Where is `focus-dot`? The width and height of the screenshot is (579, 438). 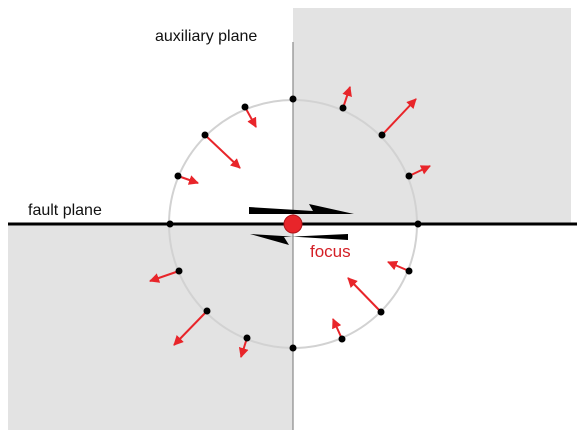 focus-dot is located at coordinates (293, 224).